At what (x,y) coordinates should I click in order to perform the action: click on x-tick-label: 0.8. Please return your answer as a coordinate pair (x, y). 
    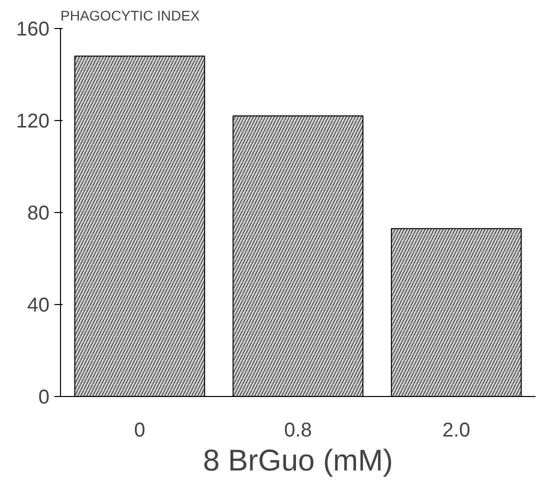
    Looking at the image, I should click on (298, 431).